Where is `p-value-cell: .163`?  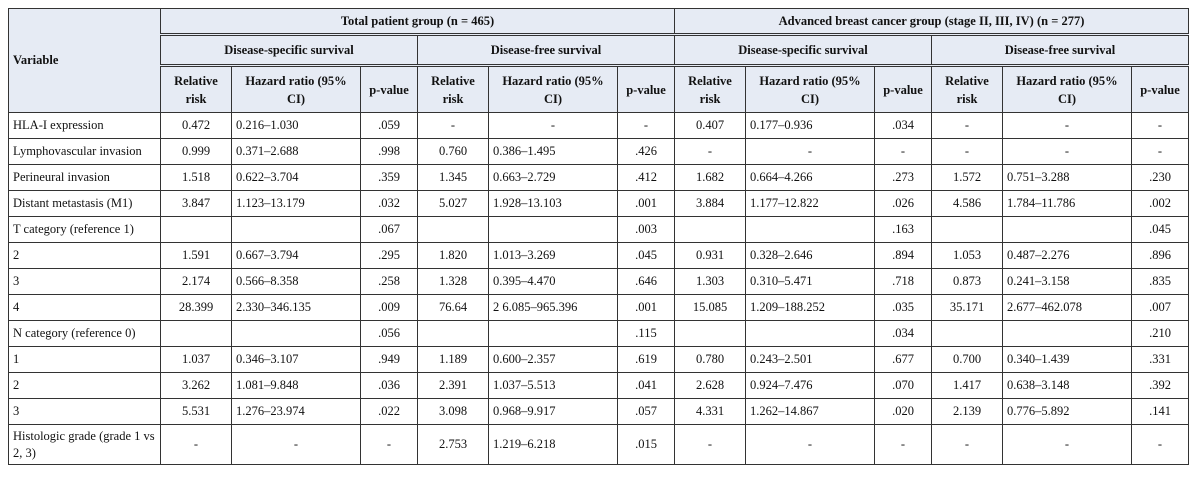
p-value-cell: .163 is located at coordinates (903, 229).